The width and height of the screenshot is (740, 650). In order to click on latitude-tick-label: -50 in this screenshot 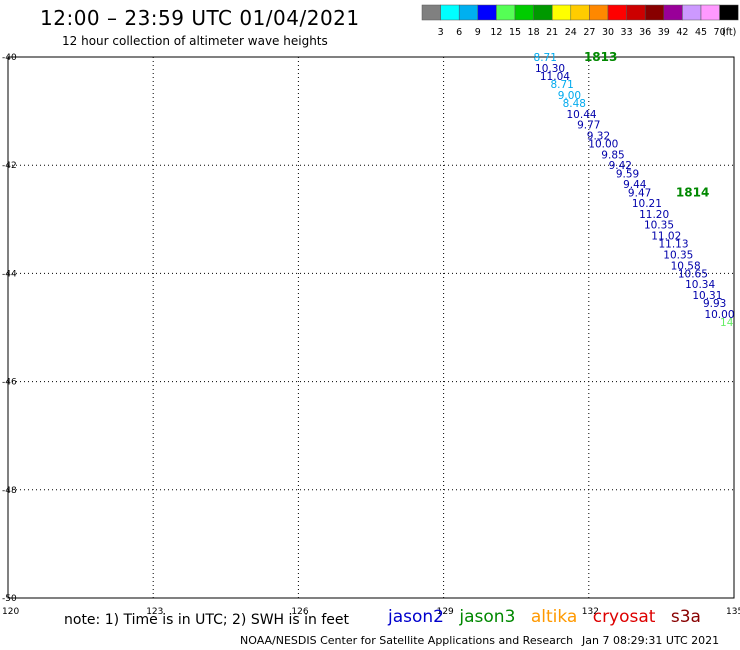, I will do `click(9, 599)`.